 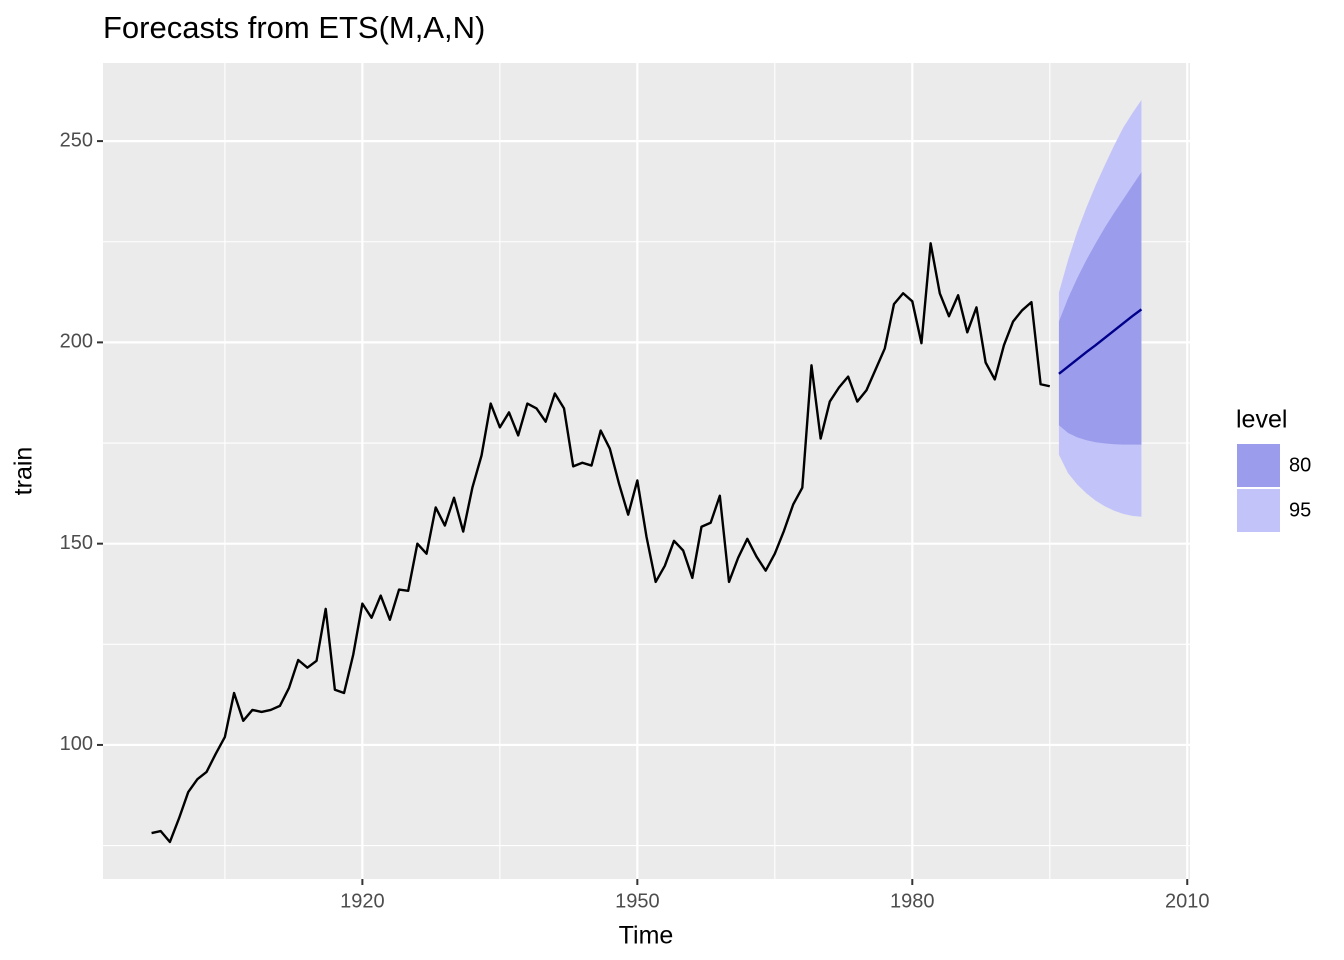 I want to click on y-tick-label: 250, so click(x=76, y=140).